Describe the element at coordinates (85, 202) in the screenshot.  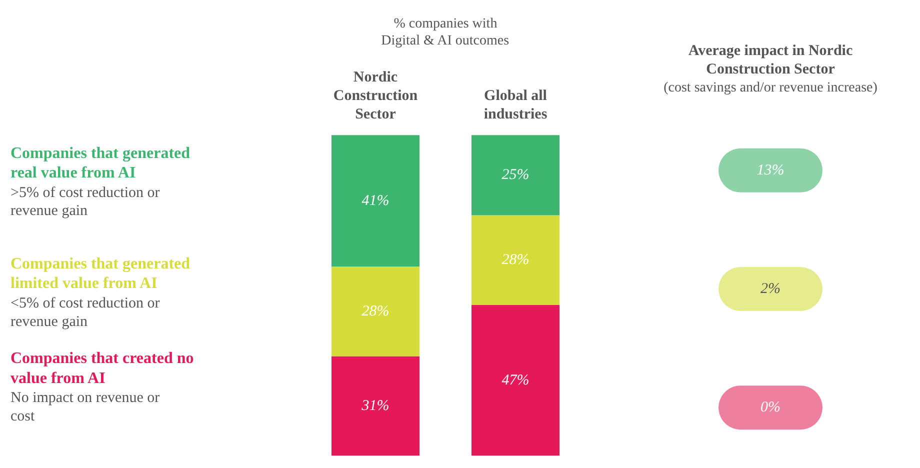
I see `text: >5% of cost reduction or revenue gain` at that location.